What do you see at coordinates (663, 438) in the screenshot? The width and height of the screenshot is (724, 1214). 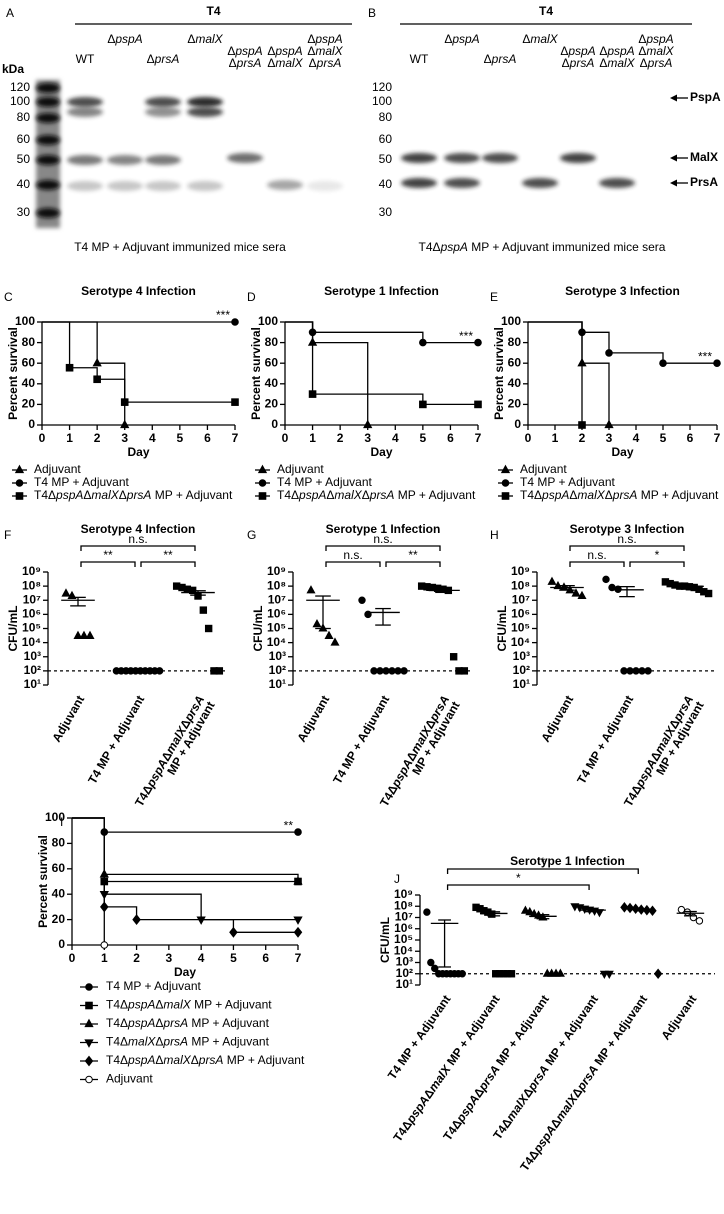 I see `x-tick-label: 5` at bounding box center [663, 438].